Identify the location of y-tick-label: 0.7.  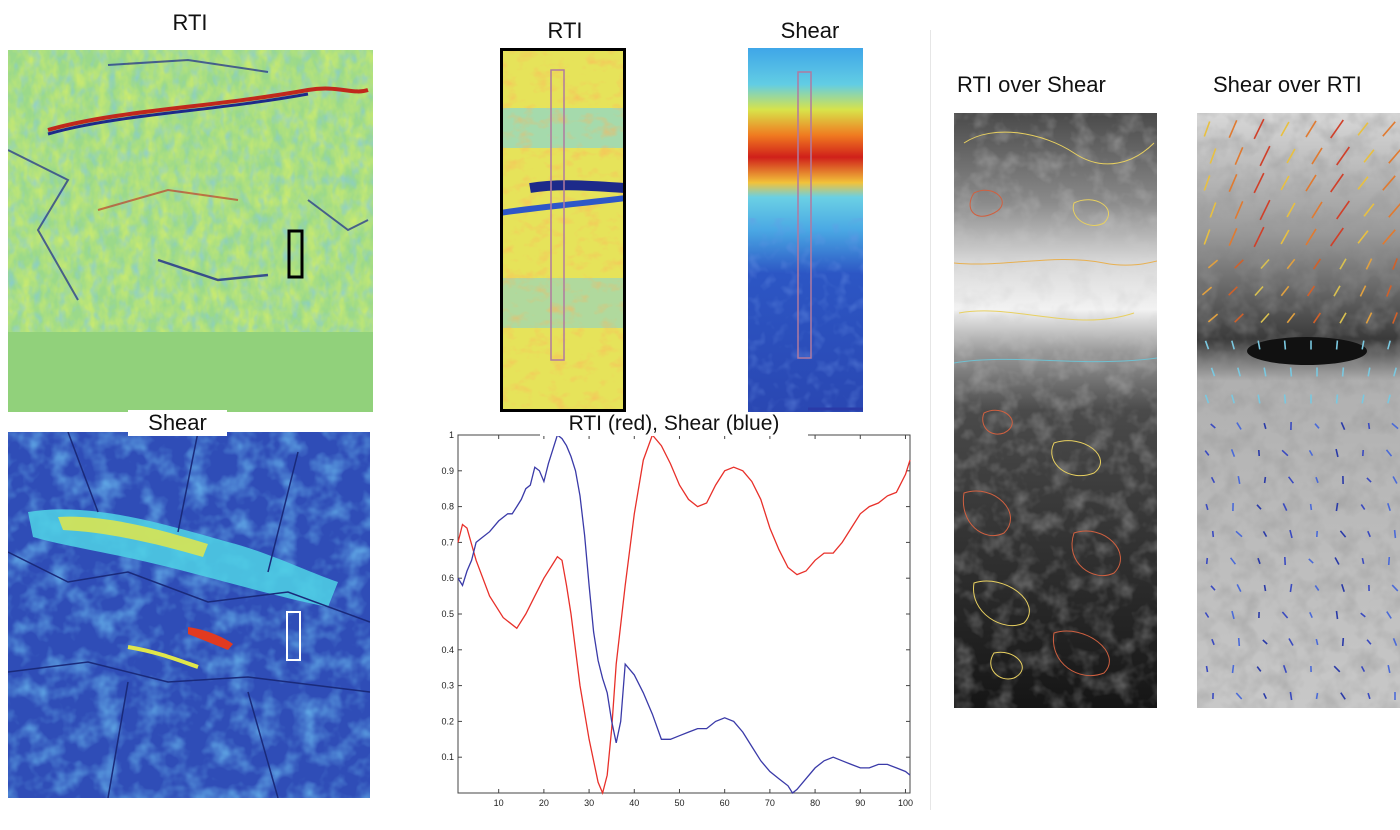
(447, 542).